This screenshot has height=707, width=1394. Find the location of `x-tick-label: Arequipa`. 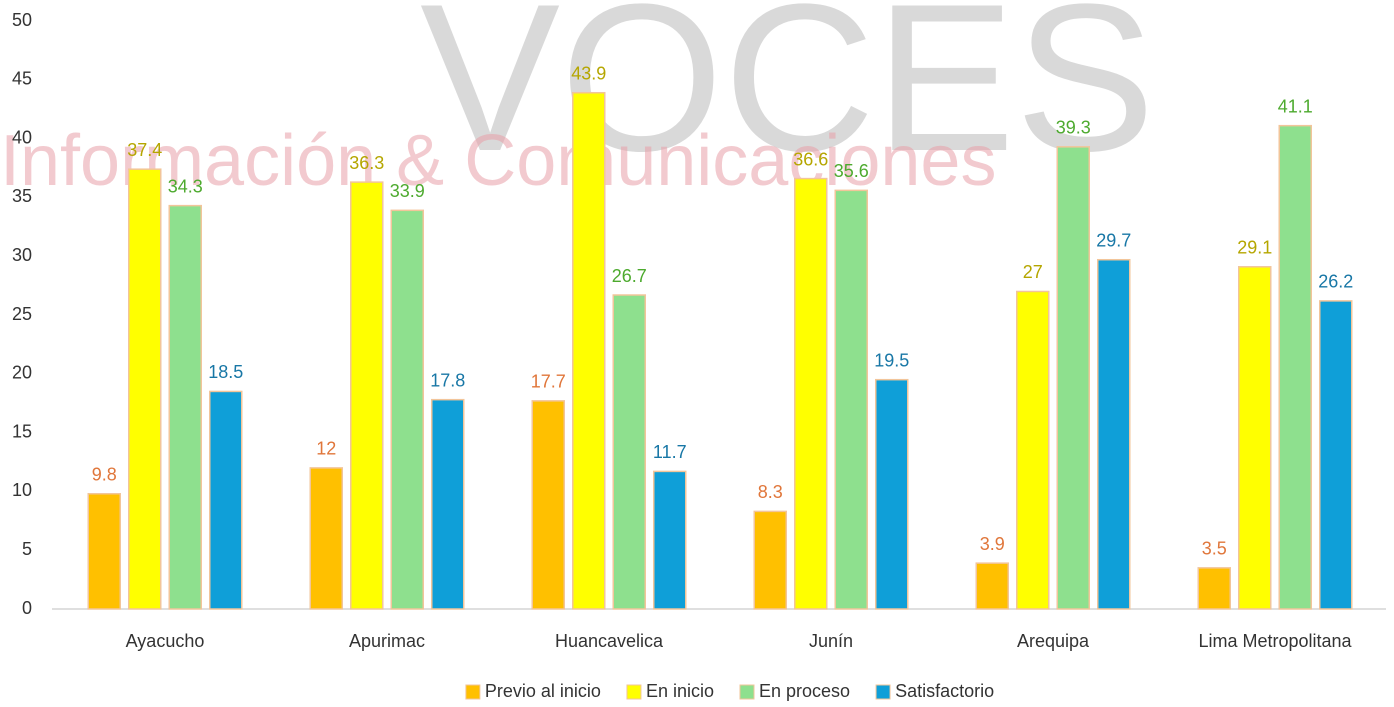

x-tick-label: Arequipa is located at coordinates (1053, 641).